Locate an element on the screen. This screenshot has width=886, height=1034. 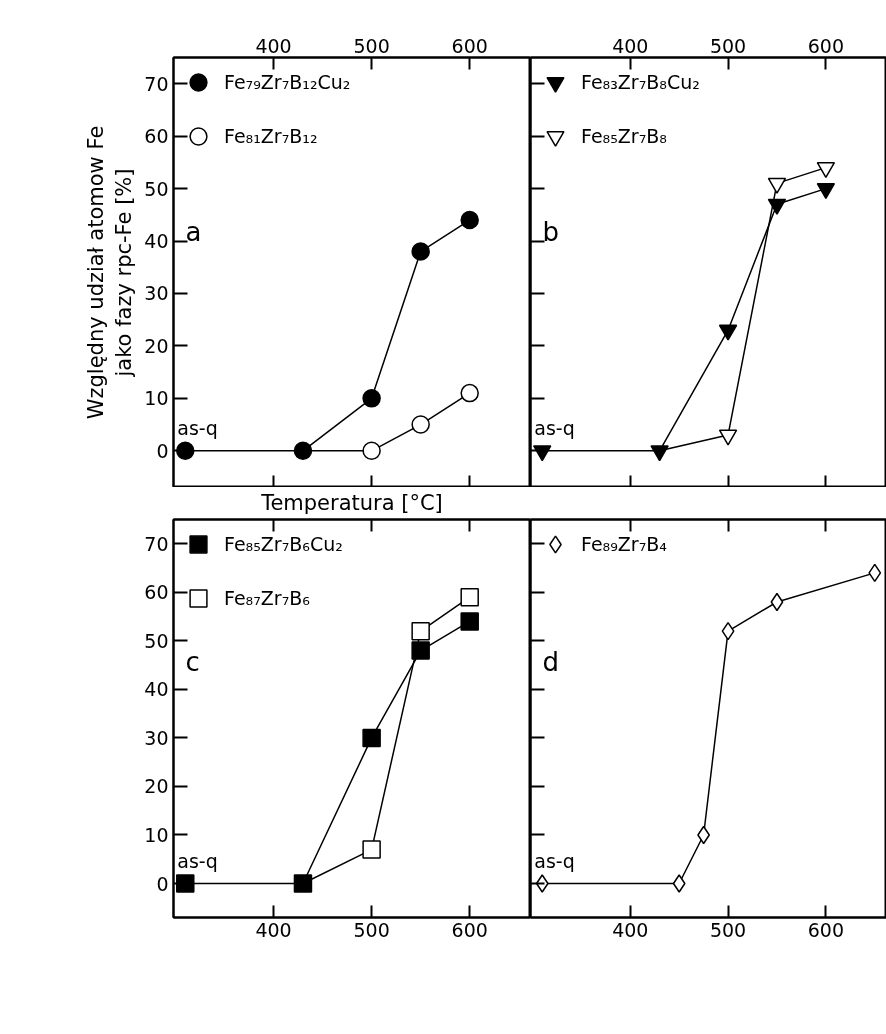
annotation: d is located at coordinates (551, 661).